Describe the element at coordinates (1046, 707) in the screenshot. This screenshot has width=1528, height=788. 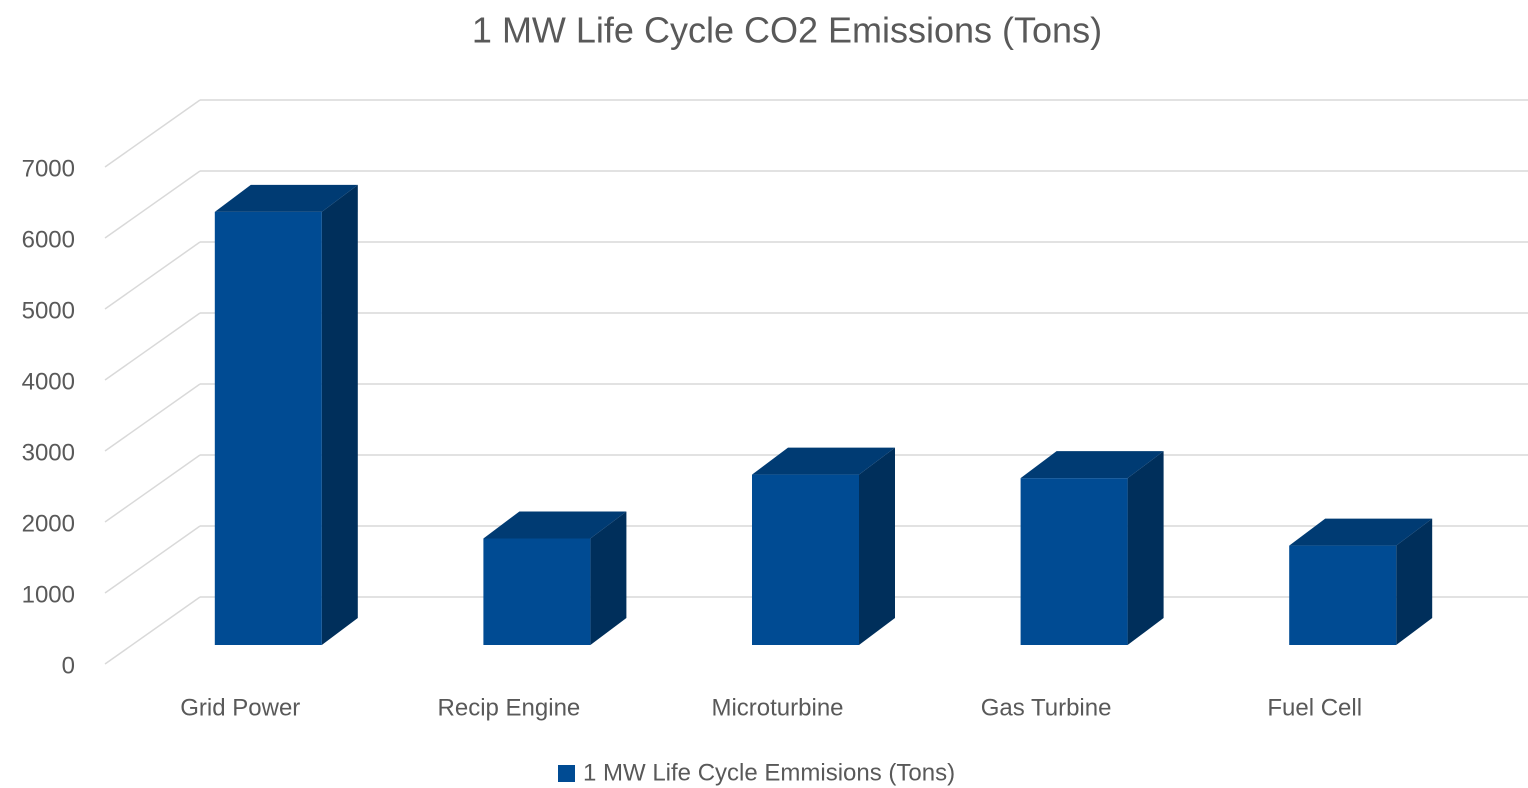
I see `x-tick-label: Gas Turbine` at that location.